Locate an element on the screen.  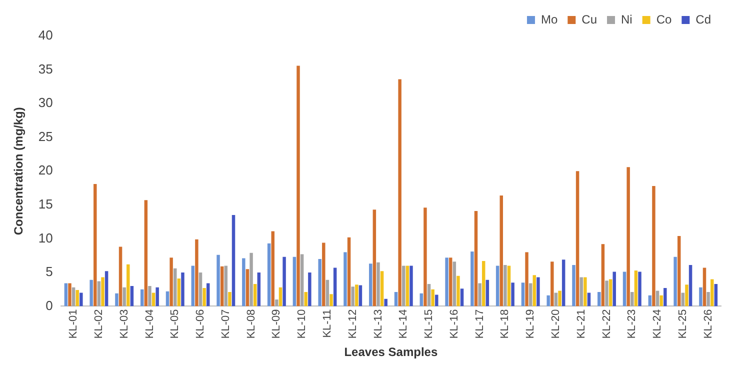
x-tick-label: KL-12 is located at coordinates (352, 324).